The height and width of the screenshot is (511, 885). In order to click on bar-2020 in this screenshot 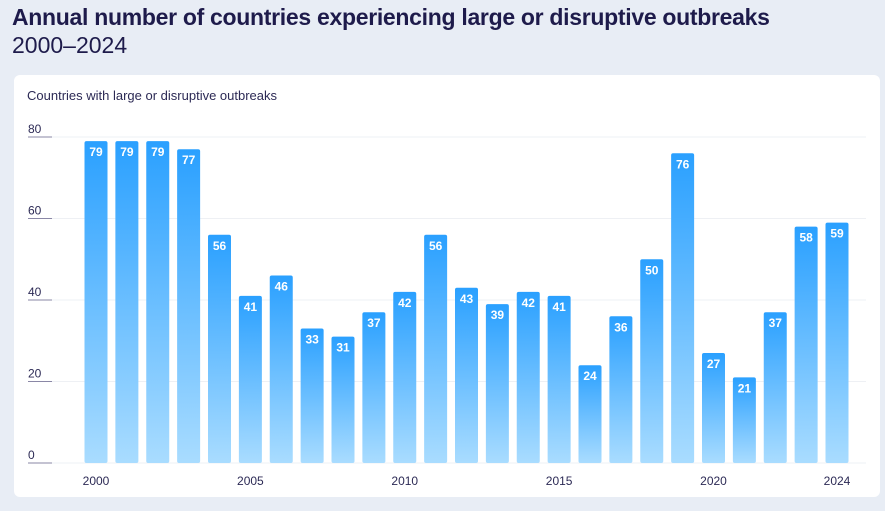, I will do `click(713, 407)`.